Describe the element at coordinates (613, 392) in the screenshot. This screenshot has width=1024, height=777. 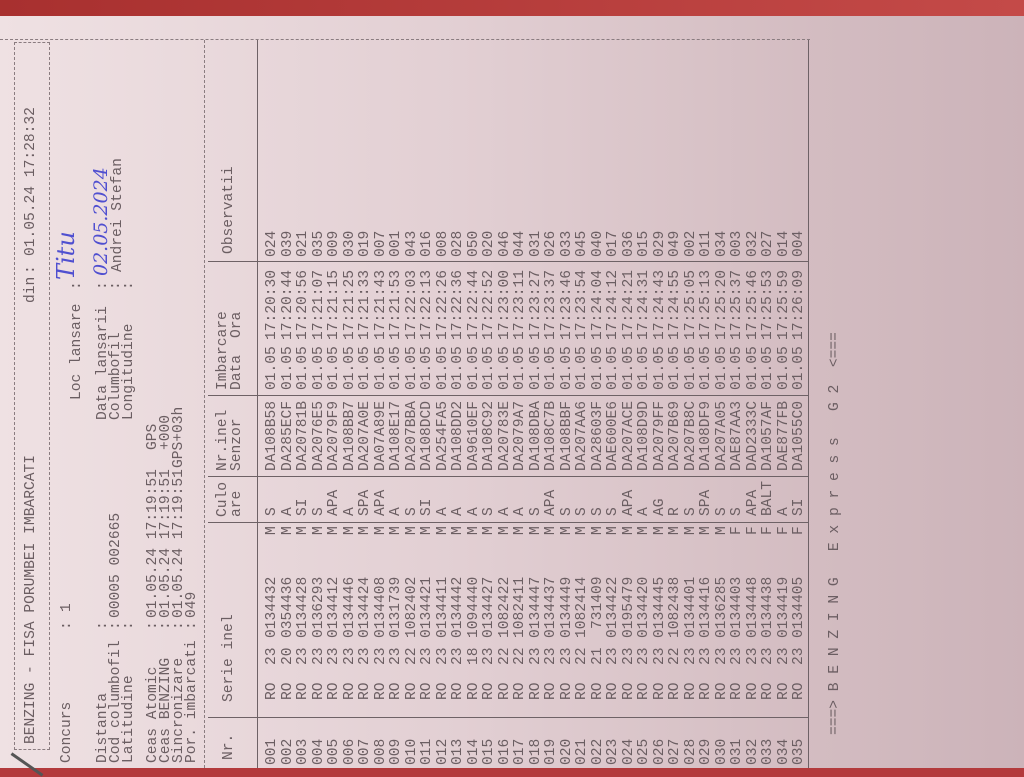
I see `table-row: 023 RO 23 0134422 M S DAE600E6 01.05 17:24:12 017` at that location.